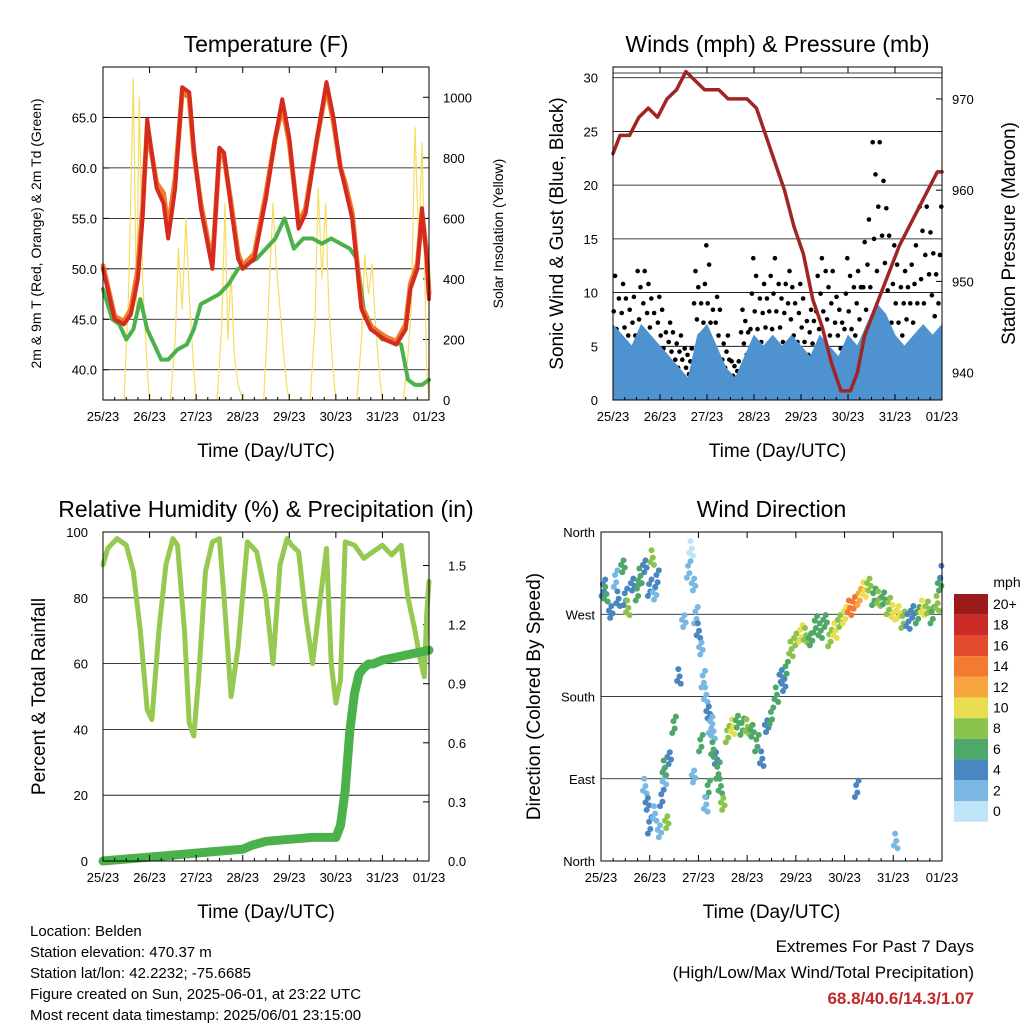  What do you see at coordinates (963, 190) in the screenshot?
I see `y-right-tick-label: 960` at bounding box center [963, 190].